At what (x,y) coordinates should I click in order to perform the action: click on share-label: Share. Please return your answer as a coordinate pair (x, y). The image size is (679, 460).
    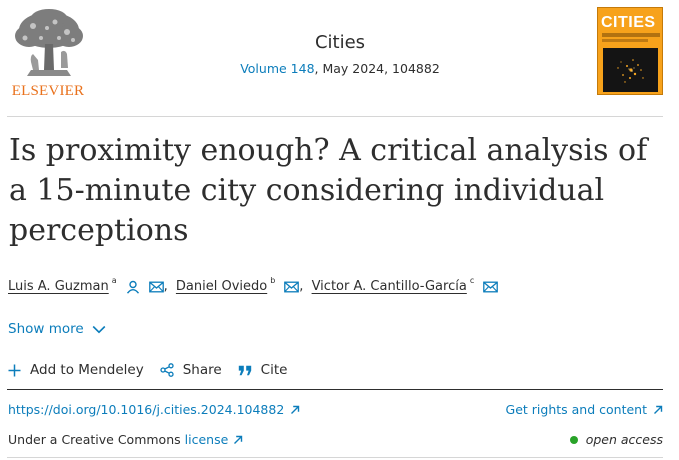
    Looking at the image, I should click on (202, 370).